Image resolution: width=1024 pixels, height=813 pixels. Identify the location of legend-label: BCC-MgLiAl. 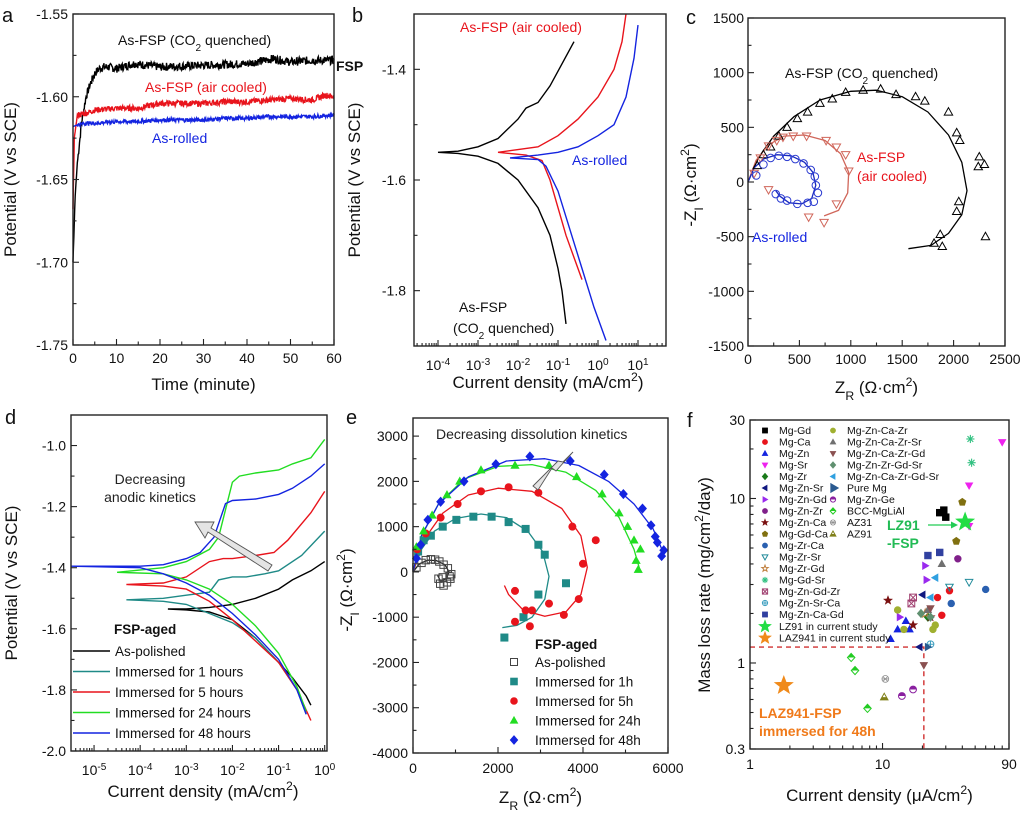
(876, 512).